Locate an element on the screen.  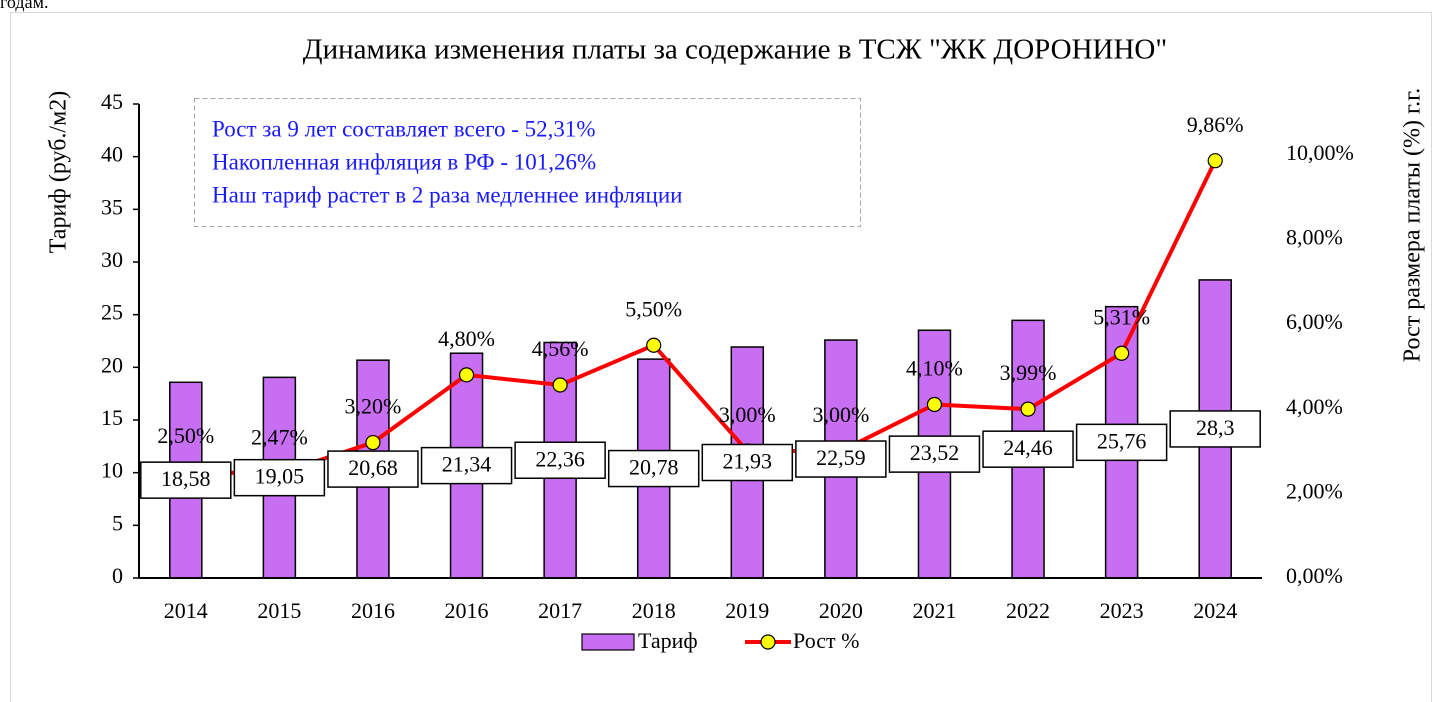
legend-swatch is located at coordinates (608, 642).